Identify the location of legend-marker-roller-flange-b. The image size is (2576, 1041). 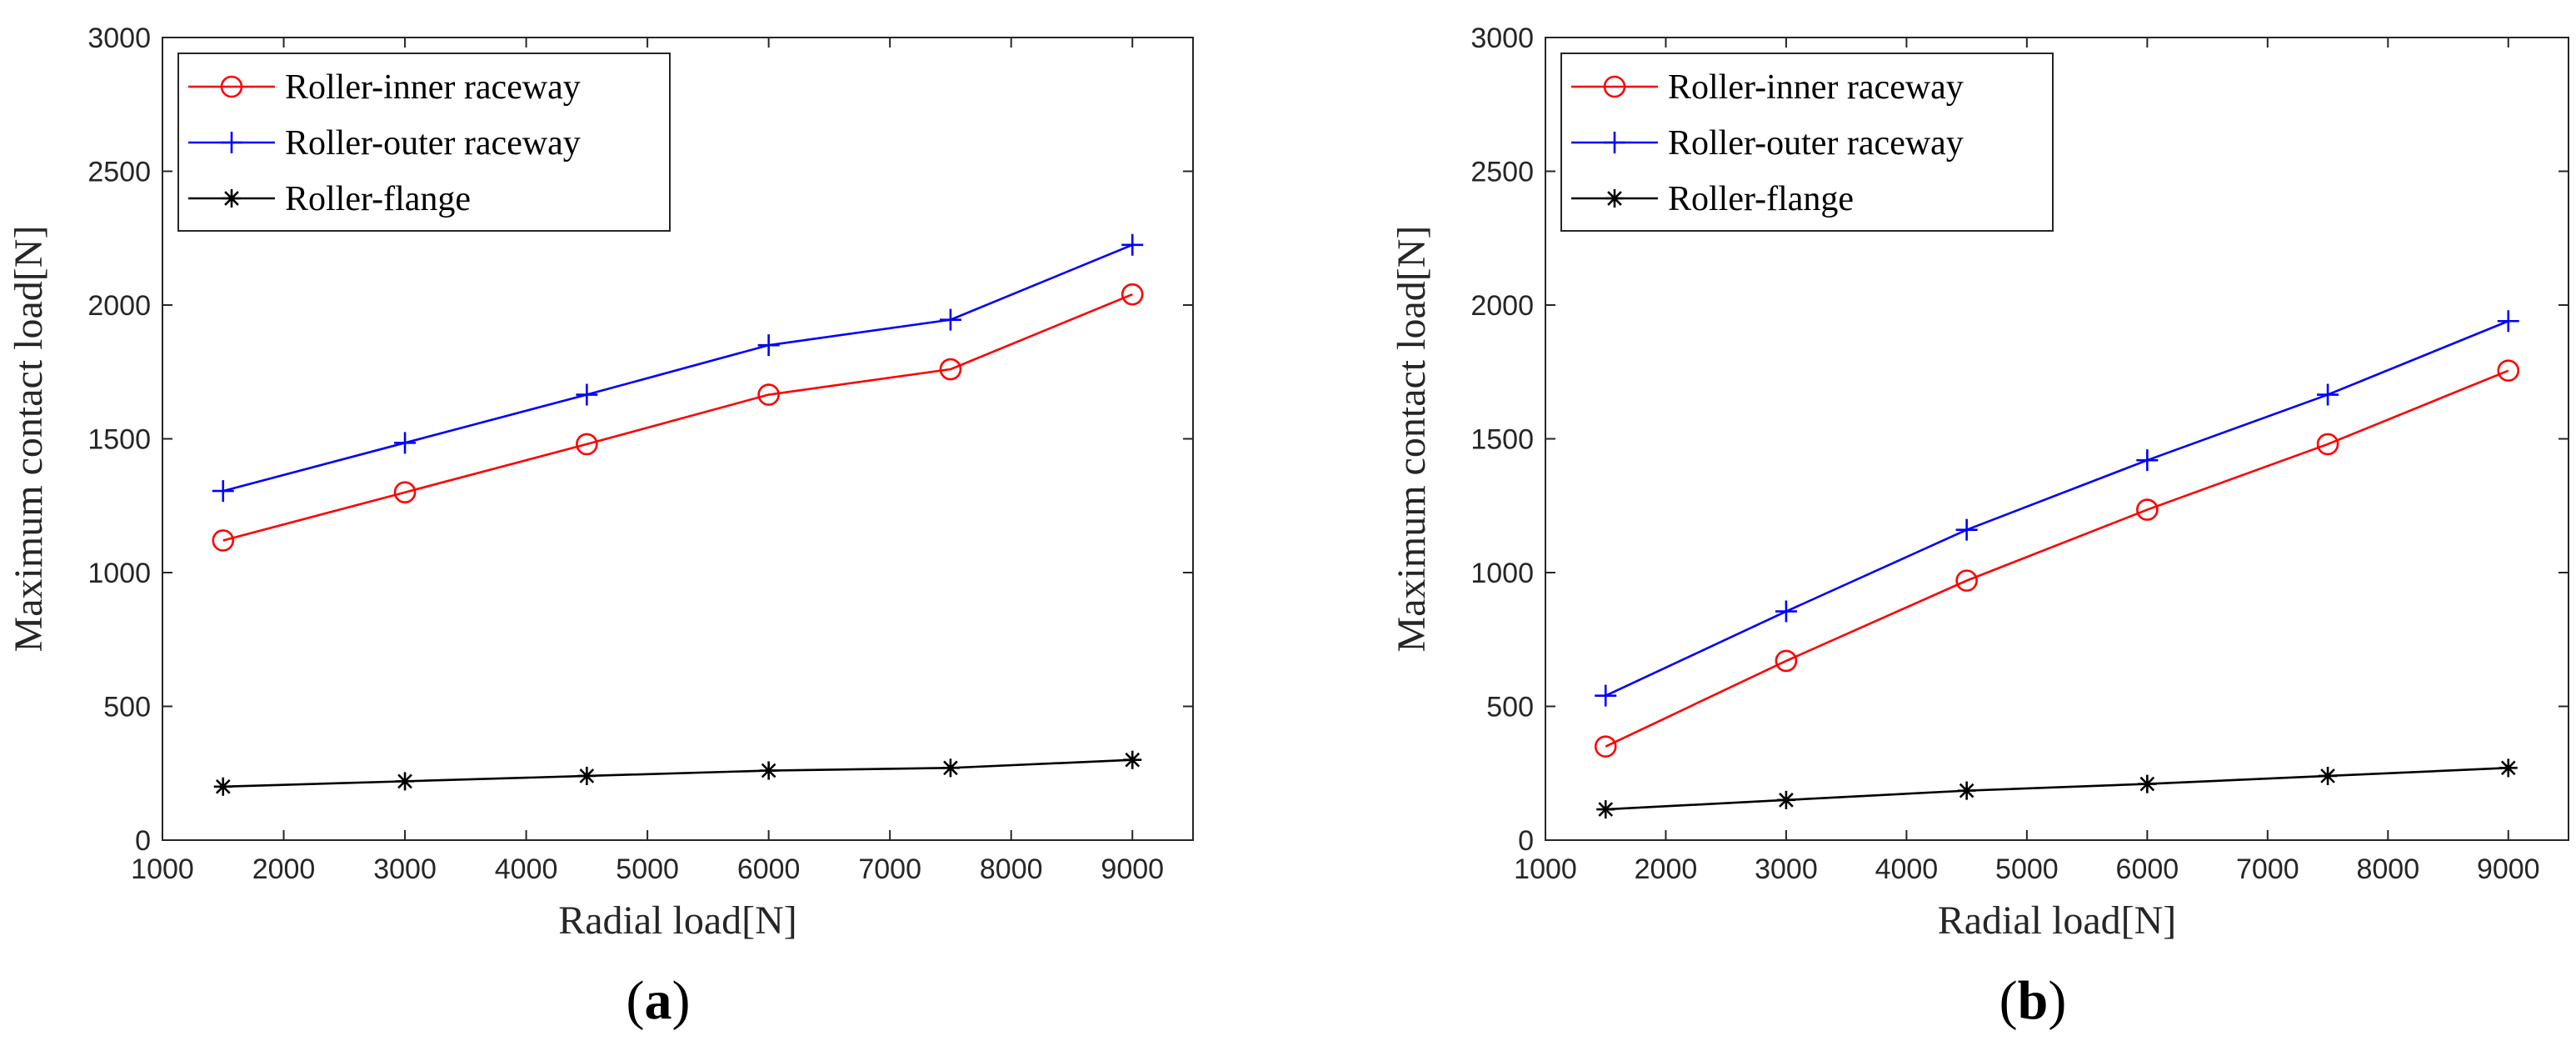
(1614, 199).